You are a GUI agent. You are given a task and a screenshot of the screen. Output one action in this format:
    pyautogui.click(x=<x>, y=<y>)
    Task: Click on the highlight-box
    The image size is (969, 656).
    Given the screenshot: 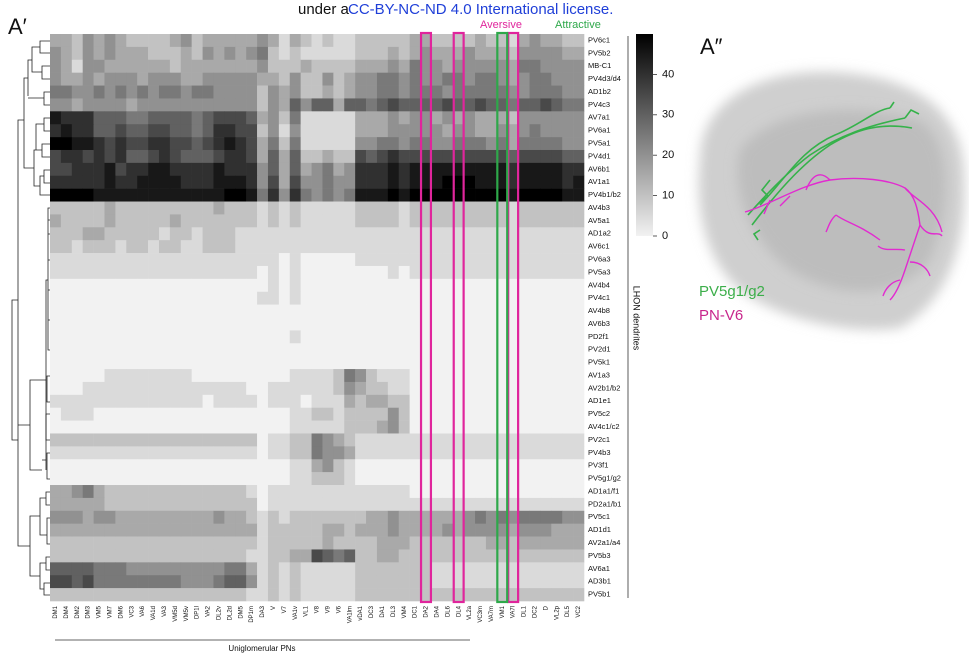 What is the action you would take?
    pyautogui.click(x=426, y=317)
    